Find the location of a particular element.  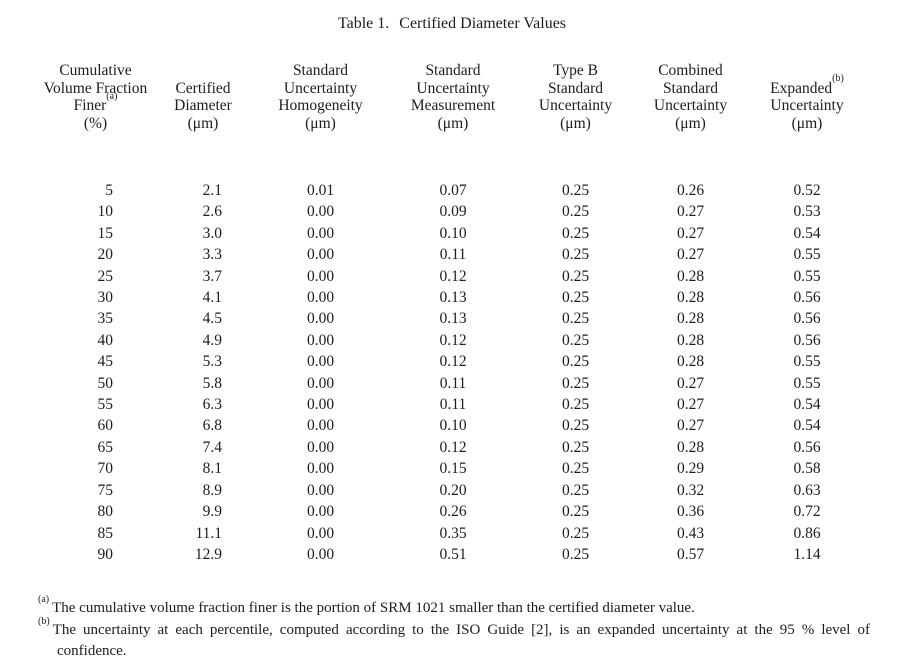

table-cell: 90 is located at coordinates (105, 554).